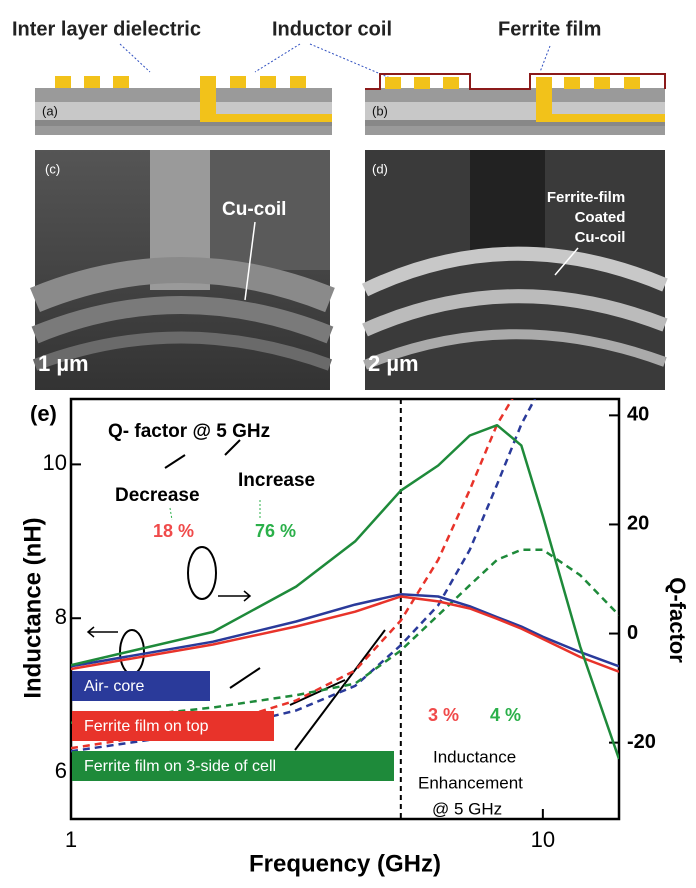  What do you see at coordinates (55, 462) in the screenshot?
I see `y-tick-label: 10` at bounding box center [55, 462].